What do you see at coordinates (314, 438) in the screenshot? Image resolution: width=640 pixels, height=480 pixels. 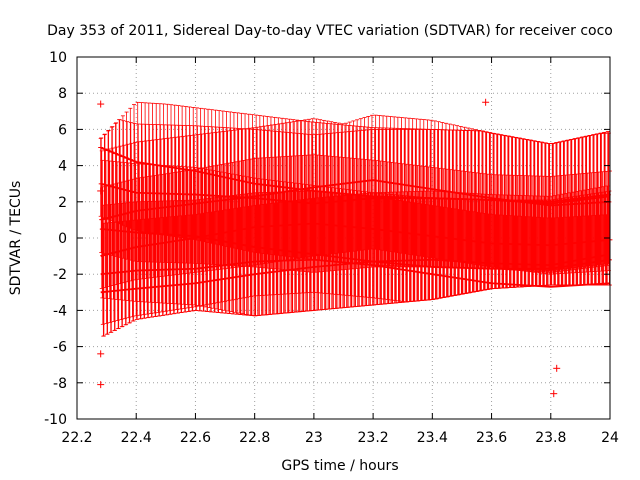 I see `x-tick-label: 23` at bounding box center [314, 438].